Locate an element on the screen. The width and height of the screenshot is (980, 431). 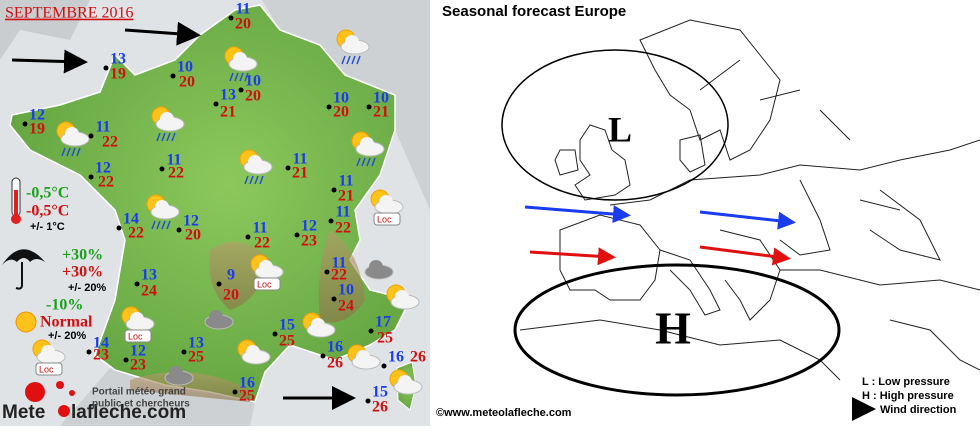
legend-sun-min: -10% is located at coordinates (64, 305).